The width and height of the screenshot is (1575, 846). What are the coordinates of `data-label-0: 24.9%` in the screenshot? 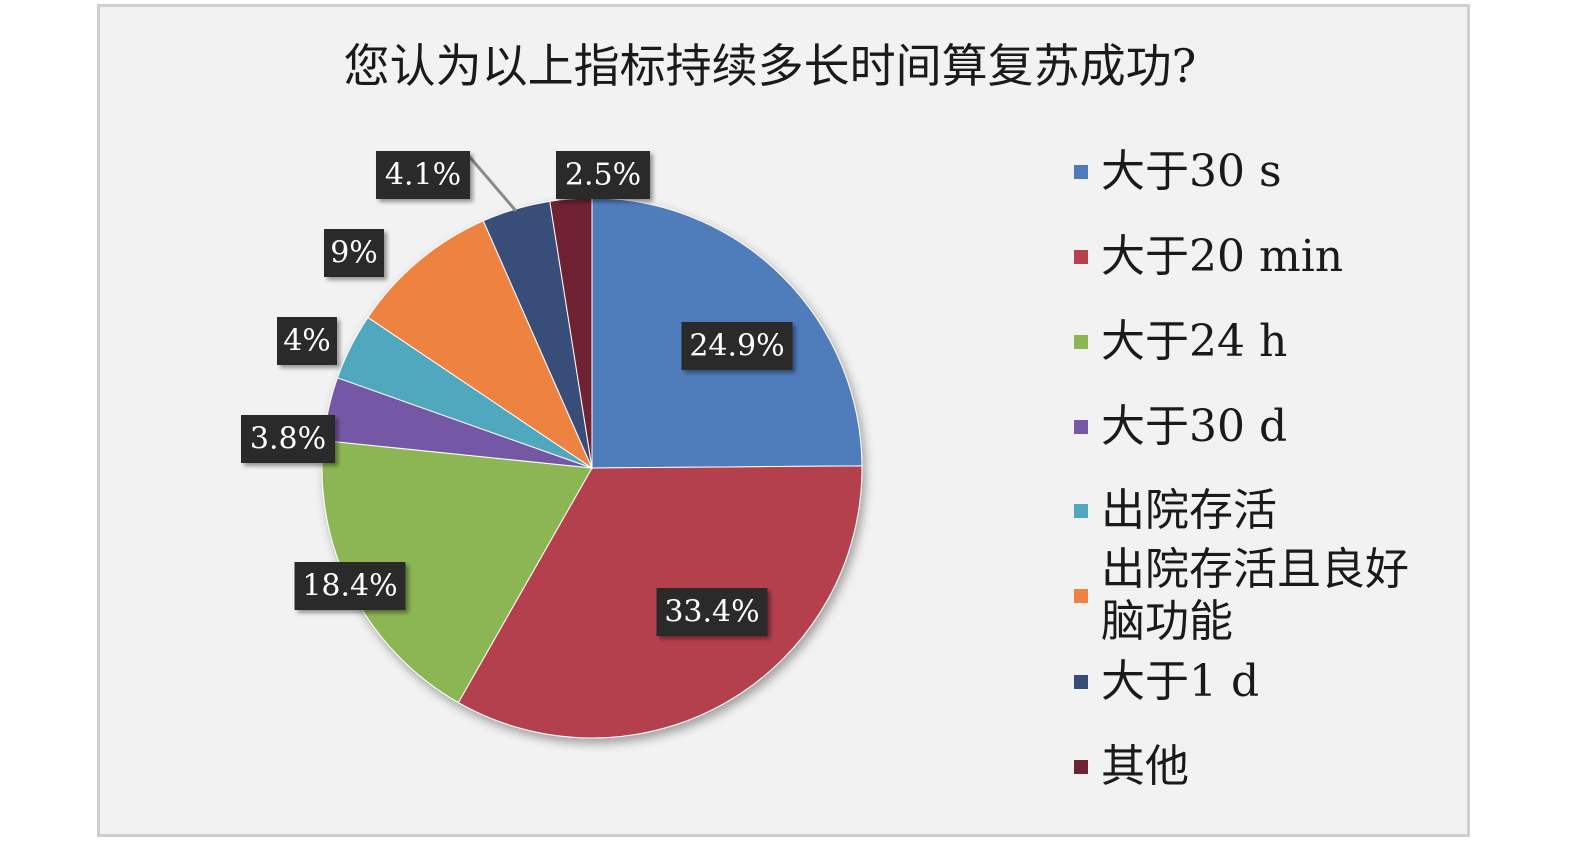 It's located at (737, 346).